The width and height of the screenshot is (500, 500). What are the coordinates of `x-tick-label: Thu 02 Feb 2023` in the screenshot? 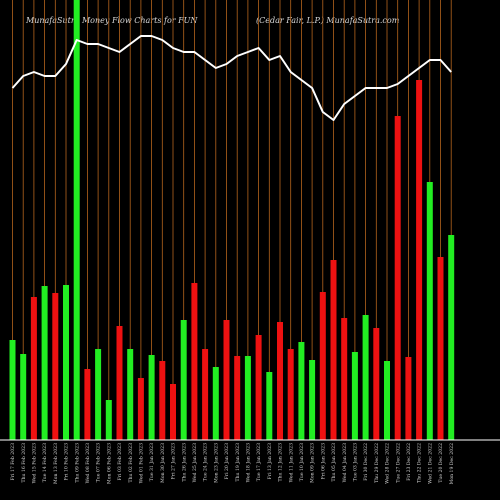 It's located at (131, 463).